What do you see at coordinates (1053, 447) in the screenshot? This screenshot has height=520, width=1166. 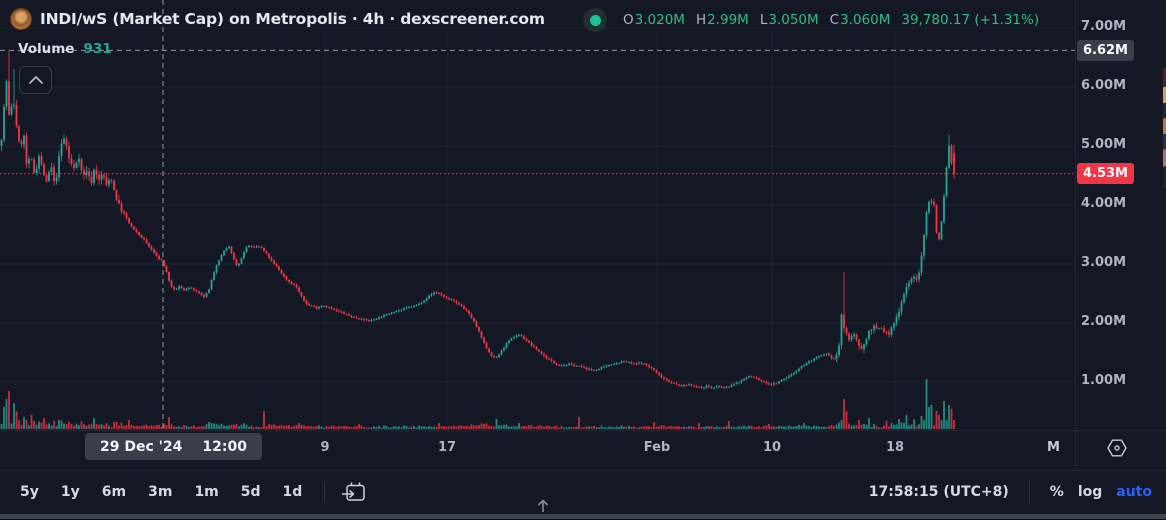 I see `seasonal-toggle: M` at bounding box center [1053, 447].